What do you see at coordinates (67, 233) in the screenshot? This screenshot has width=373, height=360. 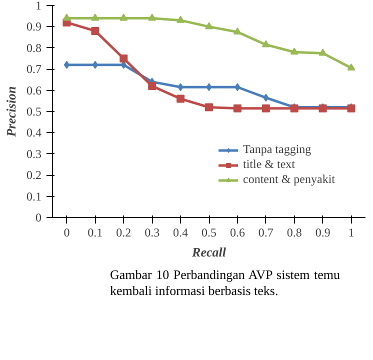 I see `x-tick-label: 0` at bounding box center [67, 233].